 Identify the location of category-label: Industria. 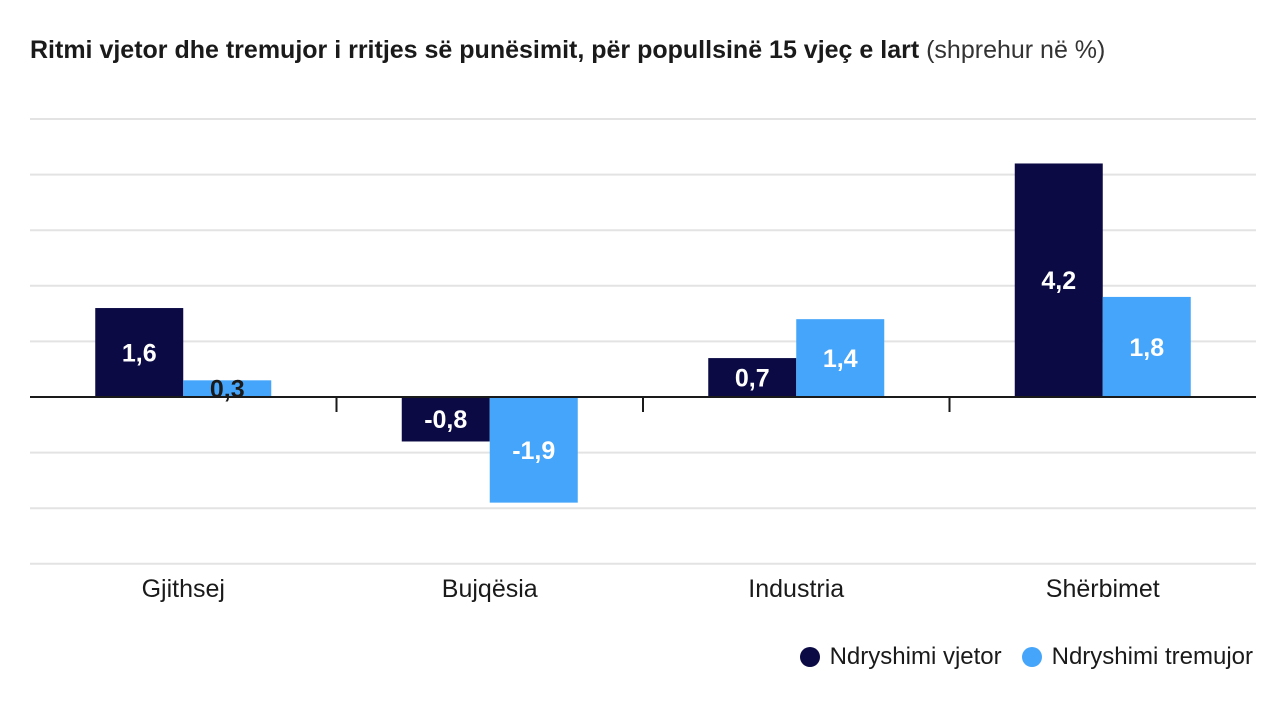
(796, 589).